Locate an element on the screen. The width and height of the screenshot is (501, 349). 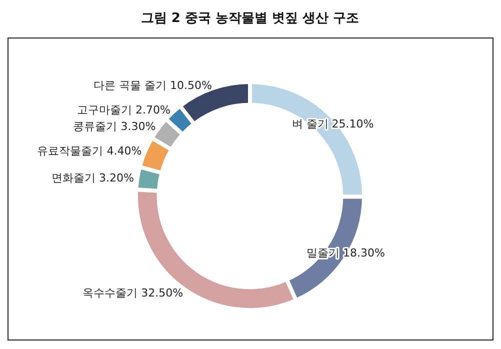
slice-label: 유료작물줄기 4.40% is located at coordinates (89, 151).